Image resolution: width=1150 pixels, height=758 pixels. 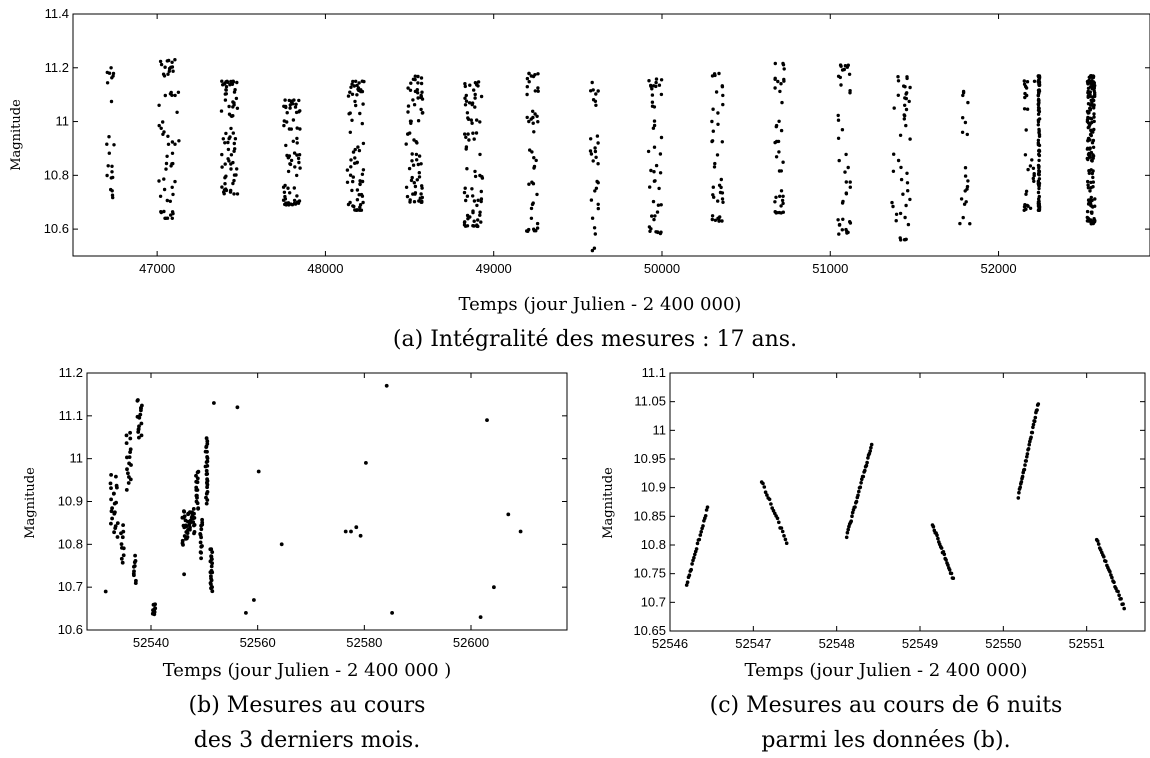 I want to click on x-tick-label: 47000, so click(x=157, y=268).